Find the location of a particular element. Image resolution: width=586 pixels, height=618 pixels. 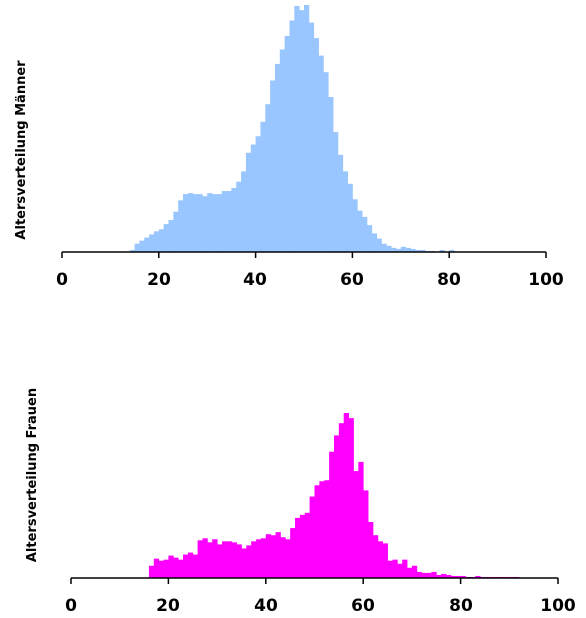

ylabel-maenner: Altersverteilung Männer is located at coordinates (21, 150).